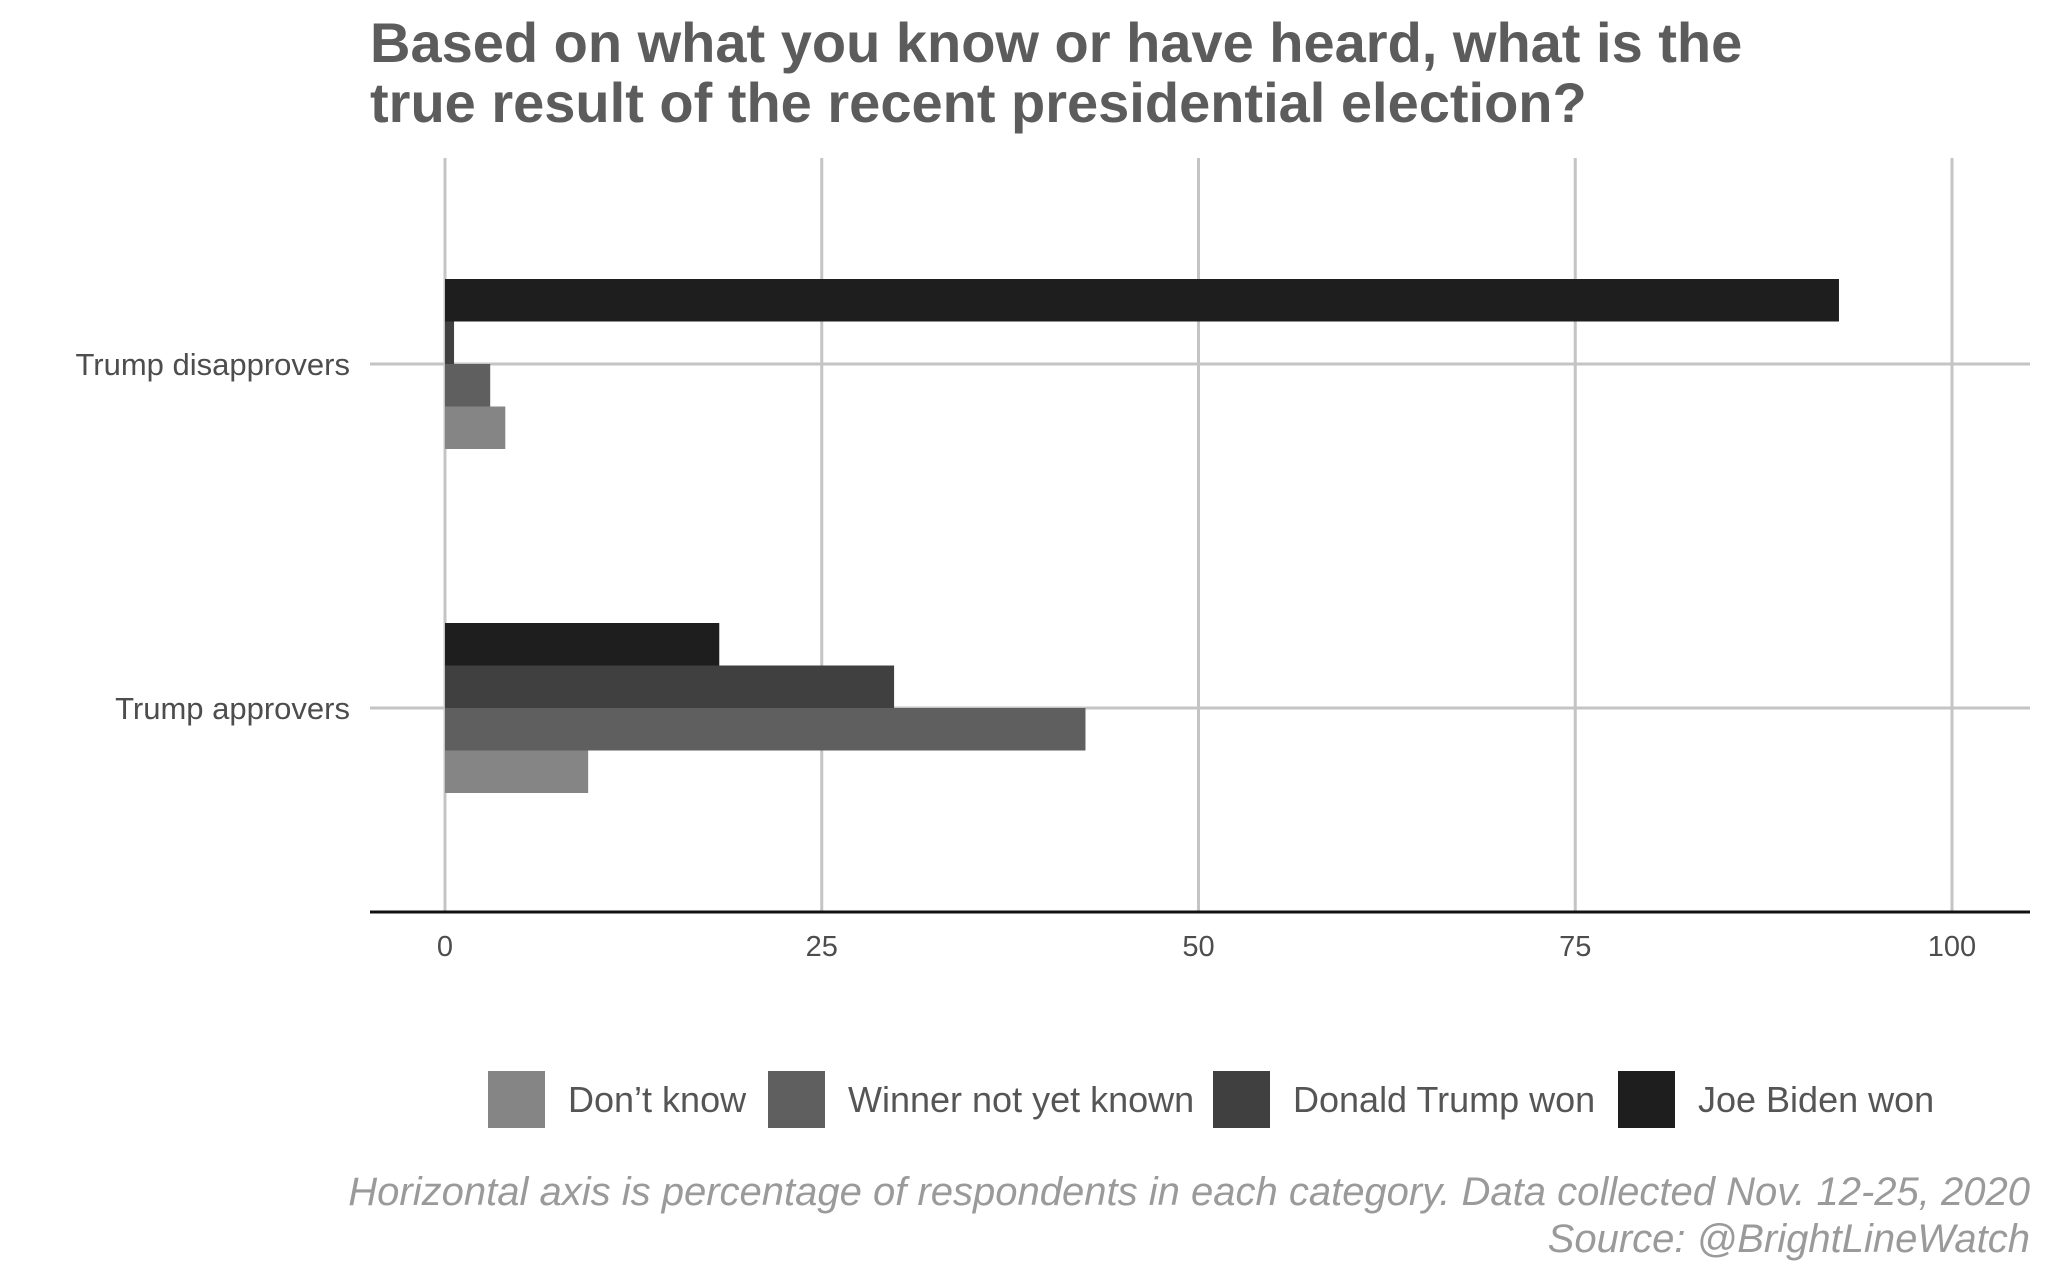  What do you see at coordinates (1816, 1099) in the screenshot?
I see `legend-label: Joe Biden won` at bounding box center [1816, 1099].